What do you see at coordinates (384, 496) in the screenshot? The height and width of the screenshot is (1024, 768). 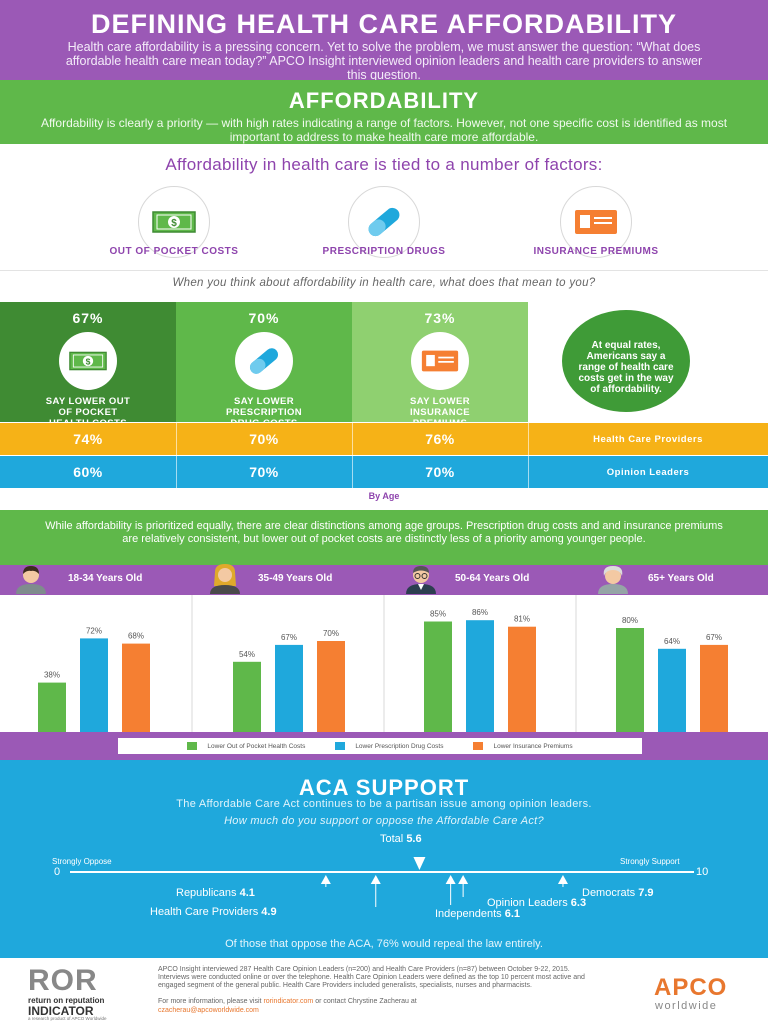 I see `by-age-label: By Age` at bounding box center [384, 496].